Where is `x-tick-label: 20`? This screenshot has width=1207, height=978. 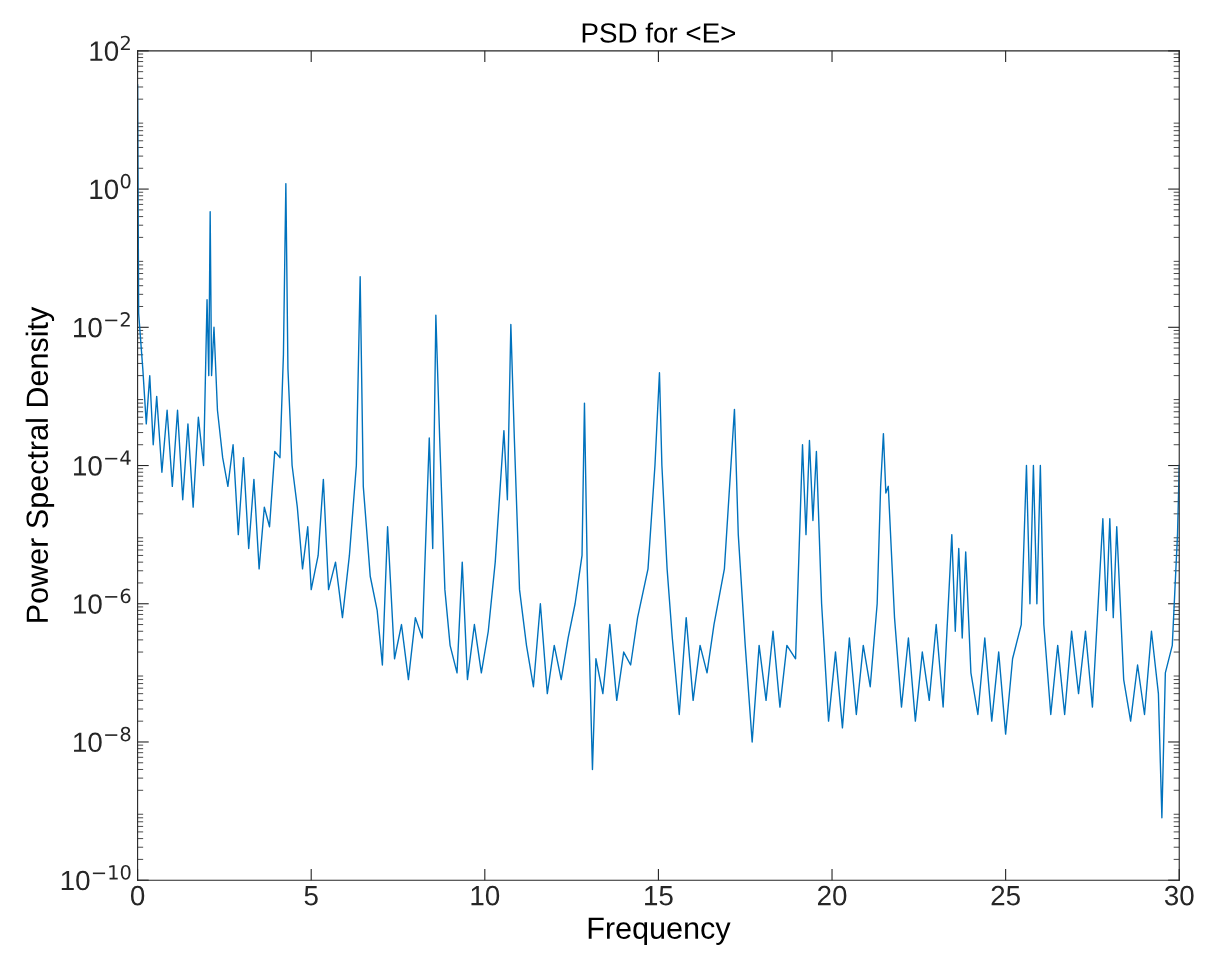 x-tick-label: 20 is located at coordinates (832, 895).